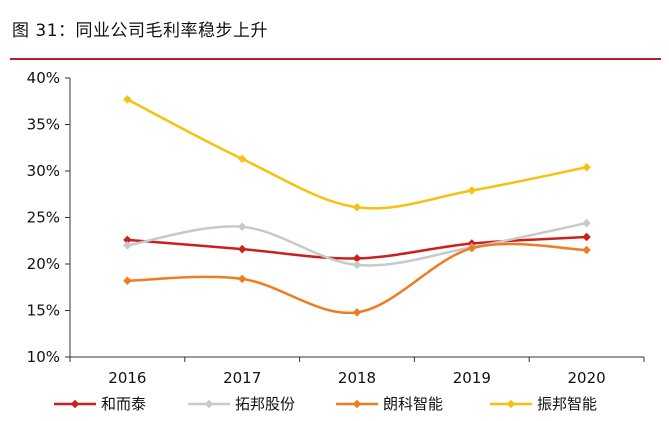 The image size is (669, 421). I want to click on x-tick-label: 2020, so click(587, 378).